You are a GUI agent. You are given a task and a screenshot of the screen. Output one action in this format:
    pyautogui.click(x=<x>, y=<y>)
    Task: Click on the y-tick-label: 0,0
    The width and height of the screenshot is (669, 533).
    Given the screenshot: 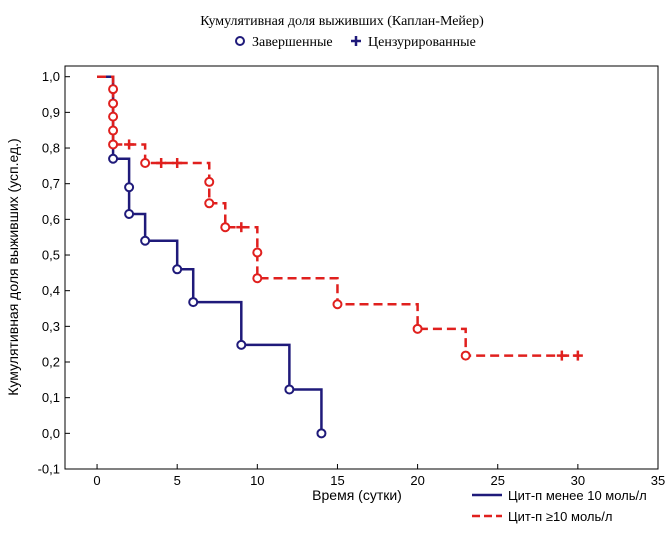 What is the action you would take?
    pyautogui.click(x=51, y=433)
    